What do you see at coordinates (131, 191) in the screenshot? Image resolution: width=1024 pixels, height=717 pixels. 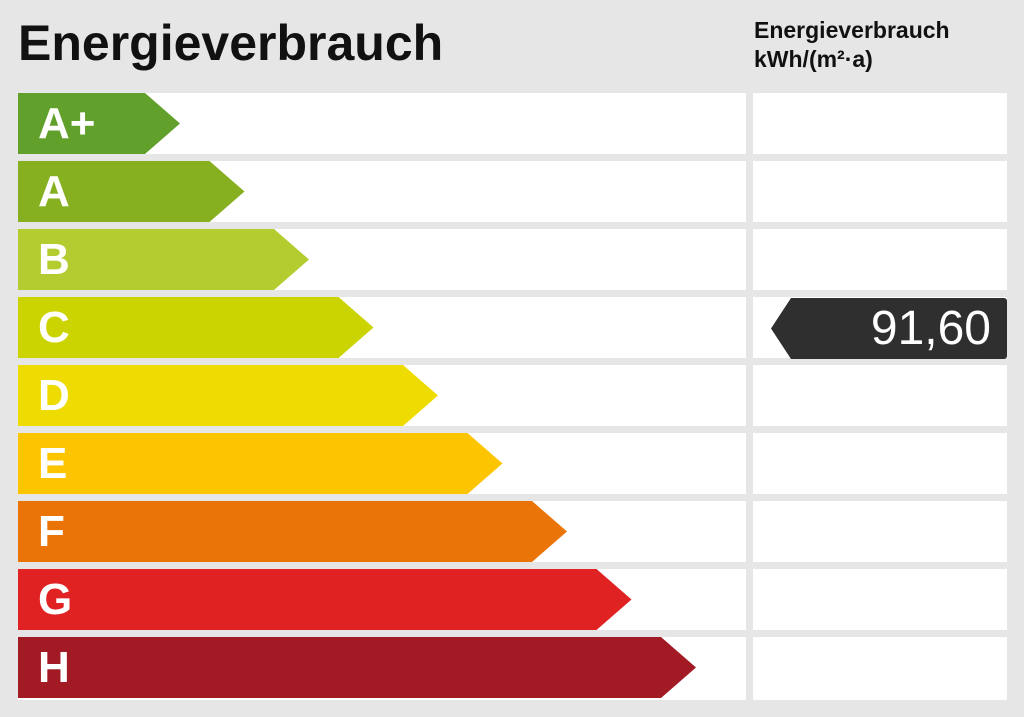 I see `class-arrow-a: A` at bounding box center [131, 191].